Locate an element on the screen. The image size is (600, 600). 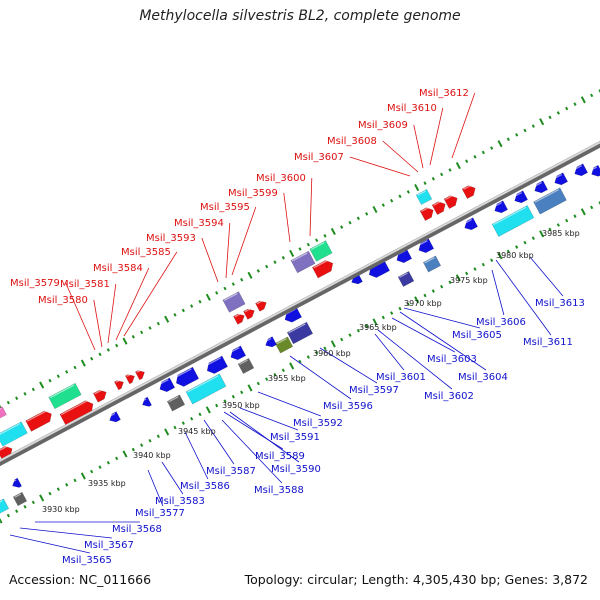
top-gene-label: Msil_3600 is located at coordinates (281, 178).